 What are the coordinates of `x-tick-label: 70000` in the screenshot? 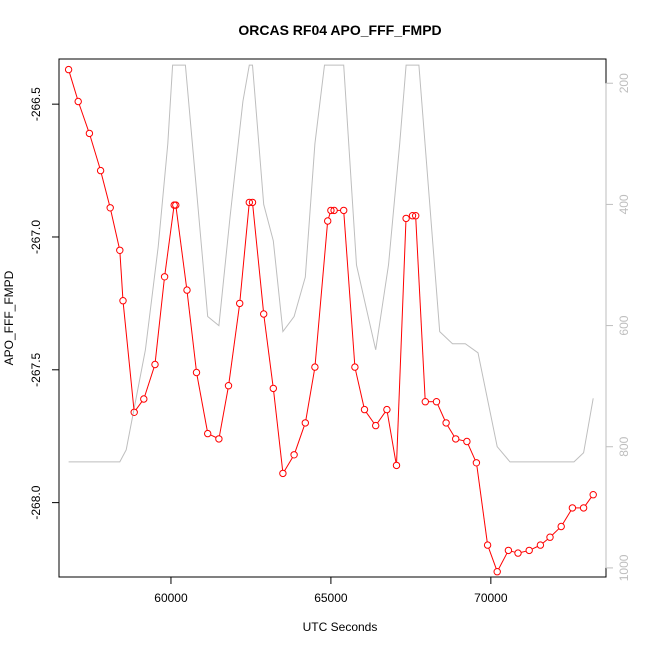 It's located at (491, 598).